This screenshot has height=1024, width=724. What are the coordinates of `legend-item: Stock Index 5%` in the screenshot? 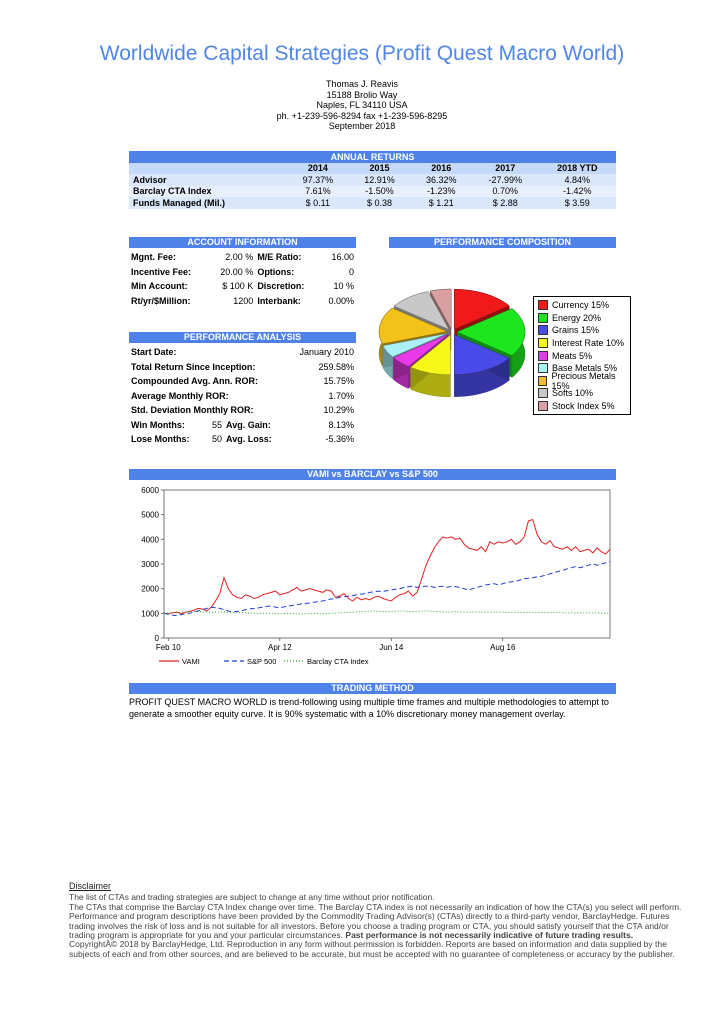 It's located at (582, 406).